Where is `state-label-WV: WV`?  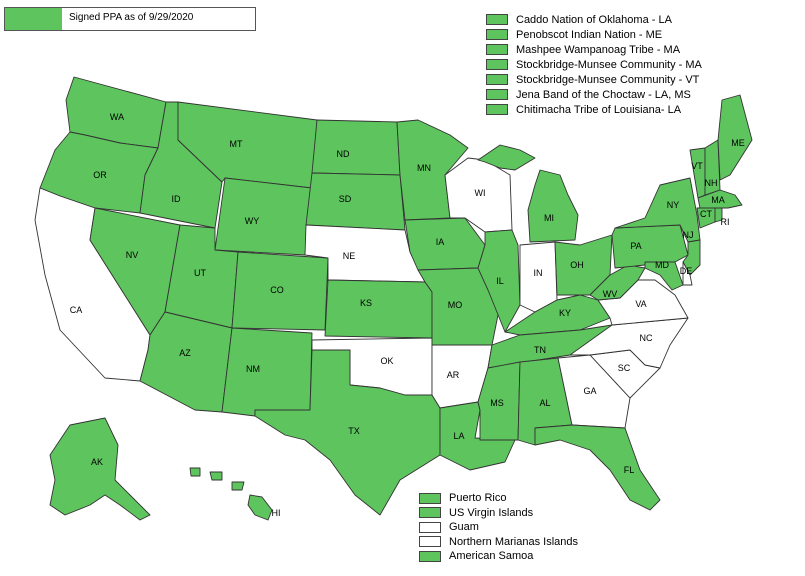
state-label-WV: WV is located at coordinates (610, 294).